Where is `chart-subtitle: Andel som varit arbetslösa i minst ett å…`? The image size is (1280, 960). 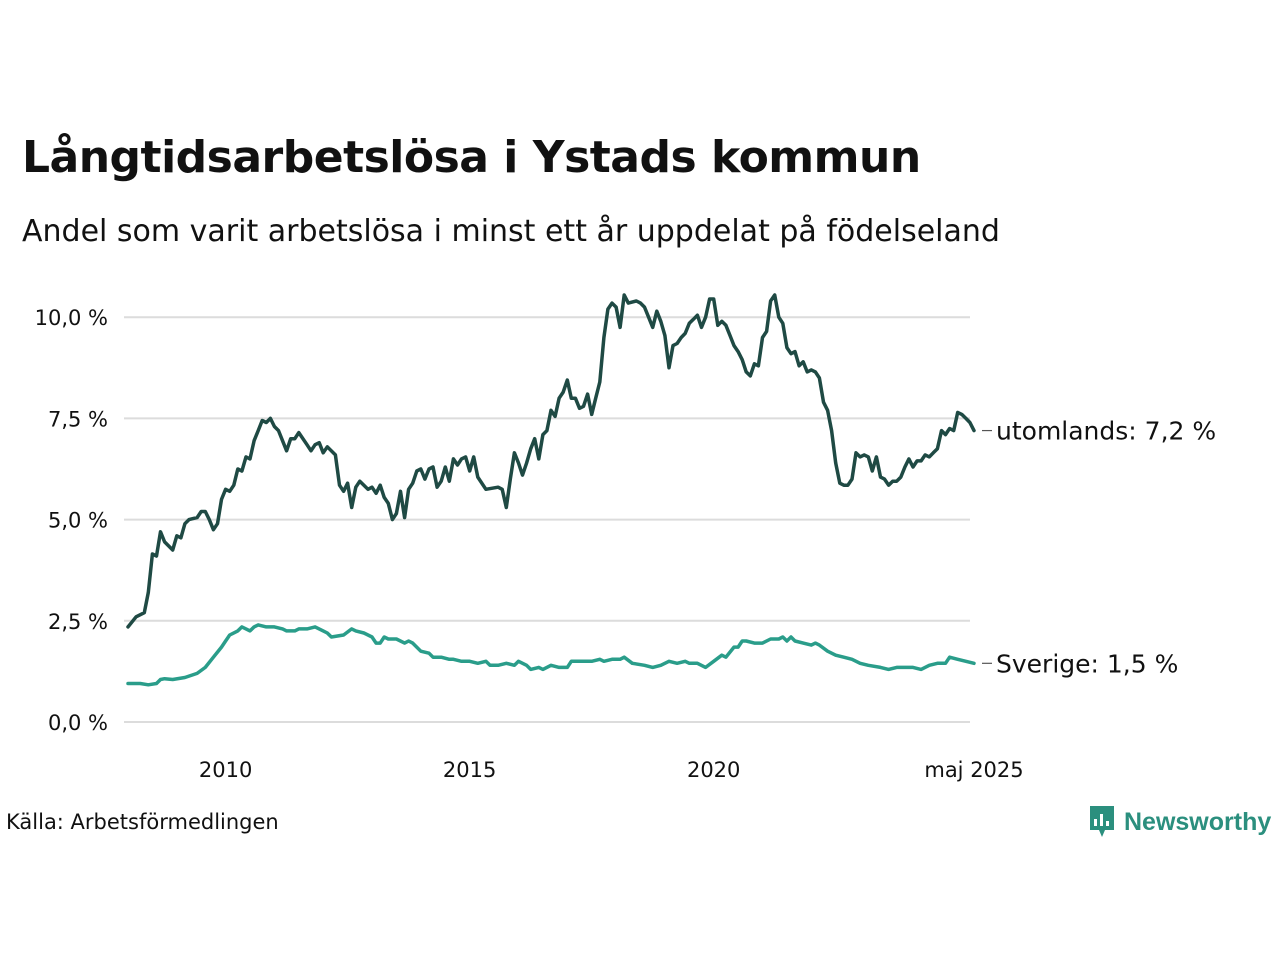 chart-subtitle: Andel som varit arbetslösa i minst ett å… is located at coordinates (511, 231).